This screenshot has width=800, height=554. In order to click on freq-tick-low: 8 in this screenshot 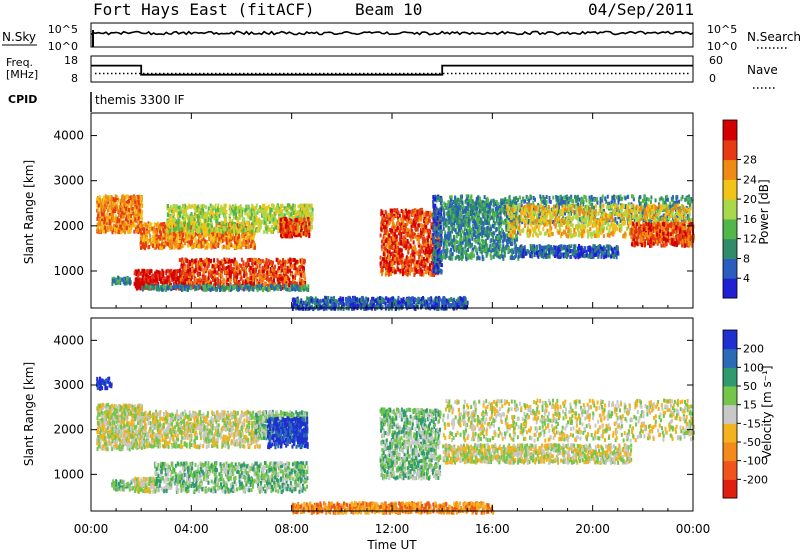, I will do `click(74, 78)`.